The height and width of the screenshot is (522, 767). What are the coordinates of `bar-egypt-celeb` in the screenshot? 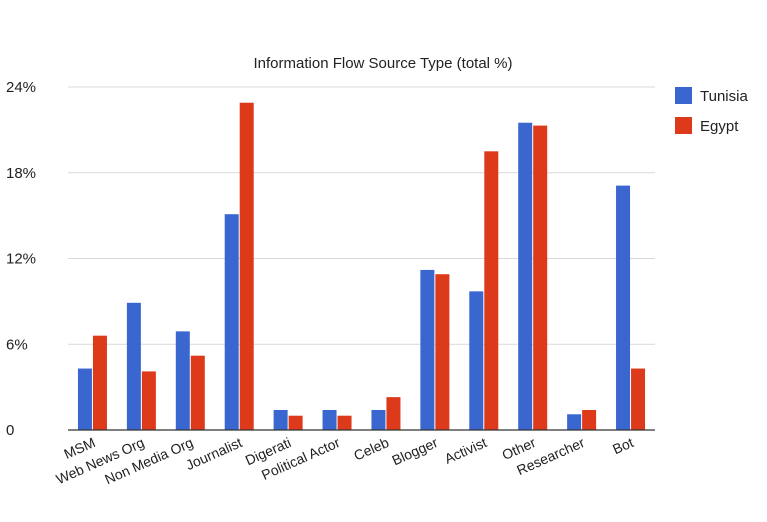 It's located at (393, 413).